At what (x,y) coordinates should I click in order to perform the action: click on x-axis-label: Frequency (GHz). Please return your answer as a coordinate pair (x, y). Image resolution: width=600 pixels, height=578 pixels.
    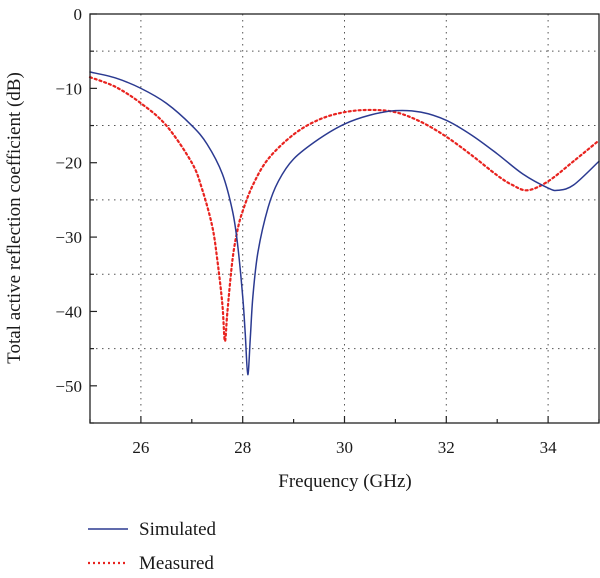
    Looking at the image, I should click on (344, 481).